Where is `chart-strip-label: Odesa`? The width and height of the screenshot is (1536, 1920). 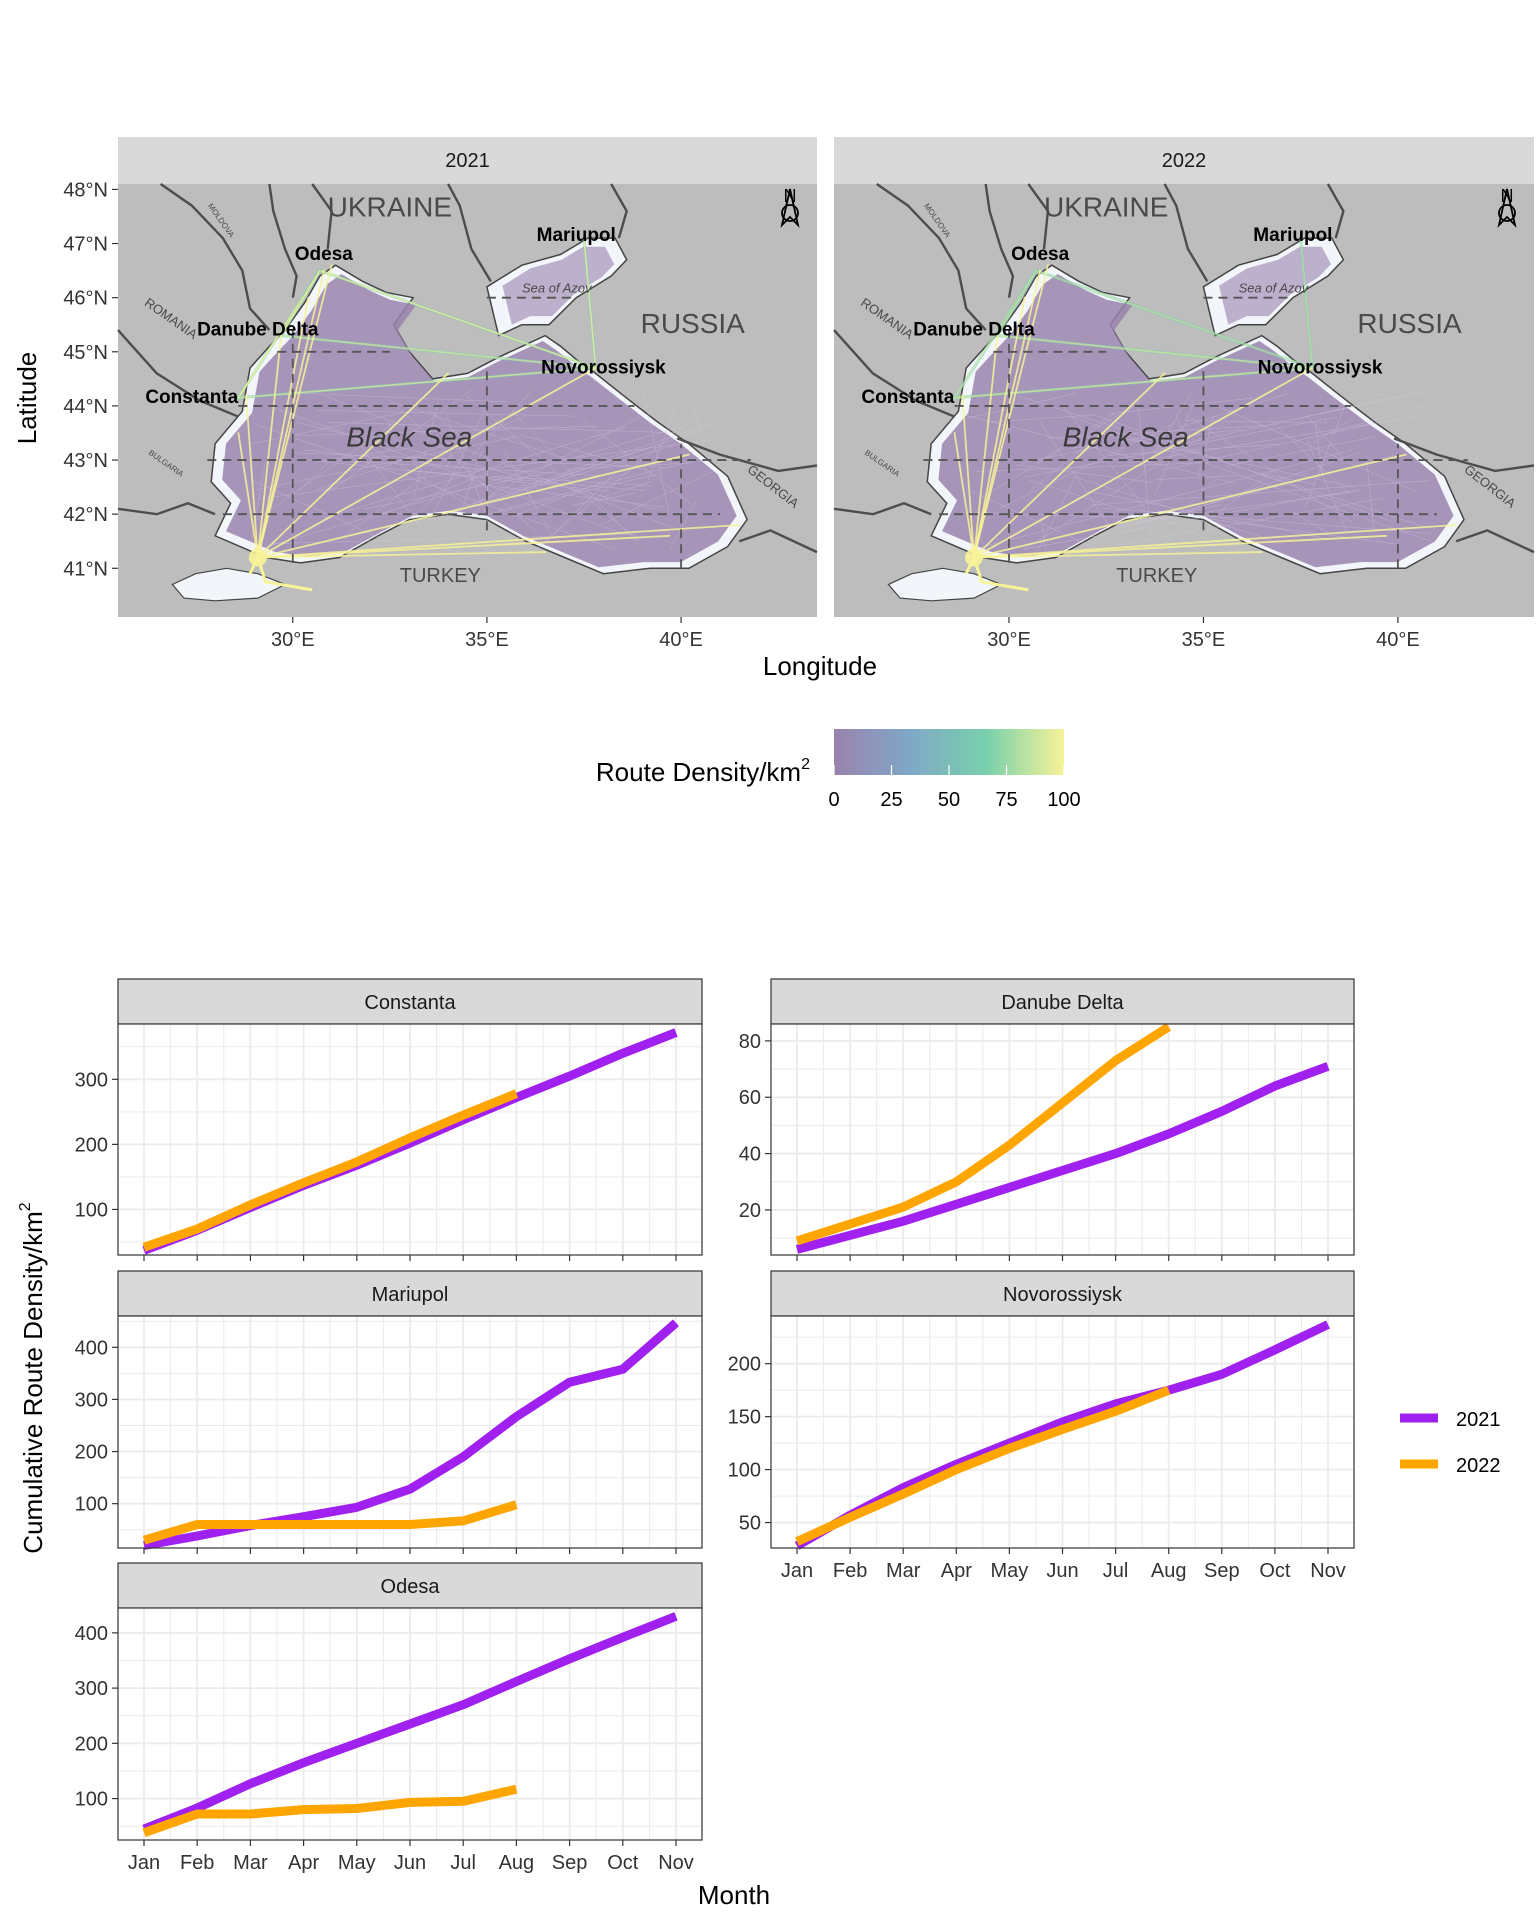 chart-strip-label: Odesa is located at coordinates (411, 1587).